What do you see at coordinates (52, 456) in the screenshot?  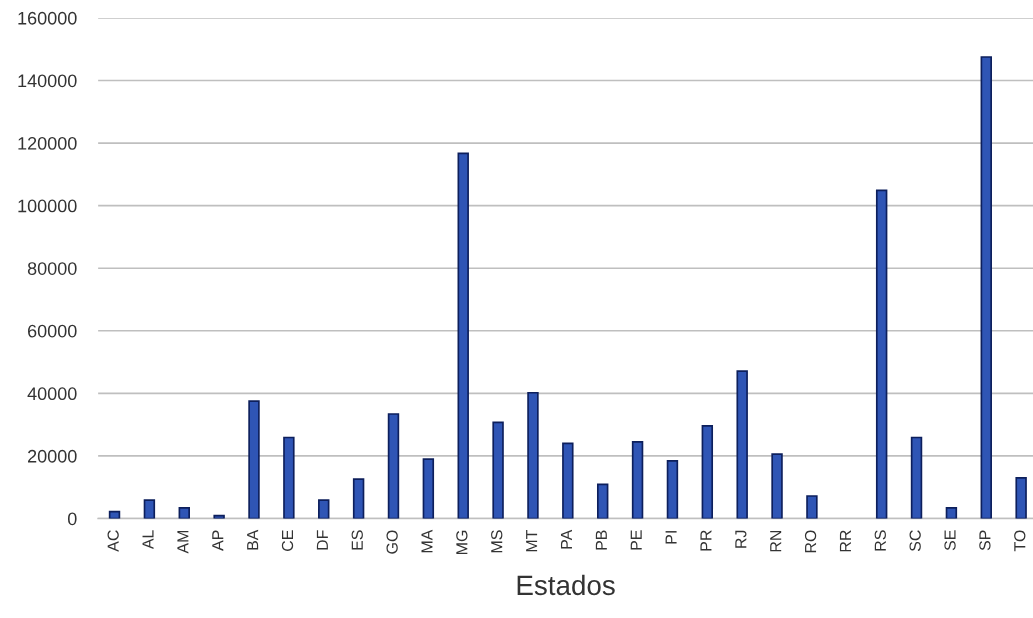 I see `y-tick-label: 20000` at bounding box center [52, 456].